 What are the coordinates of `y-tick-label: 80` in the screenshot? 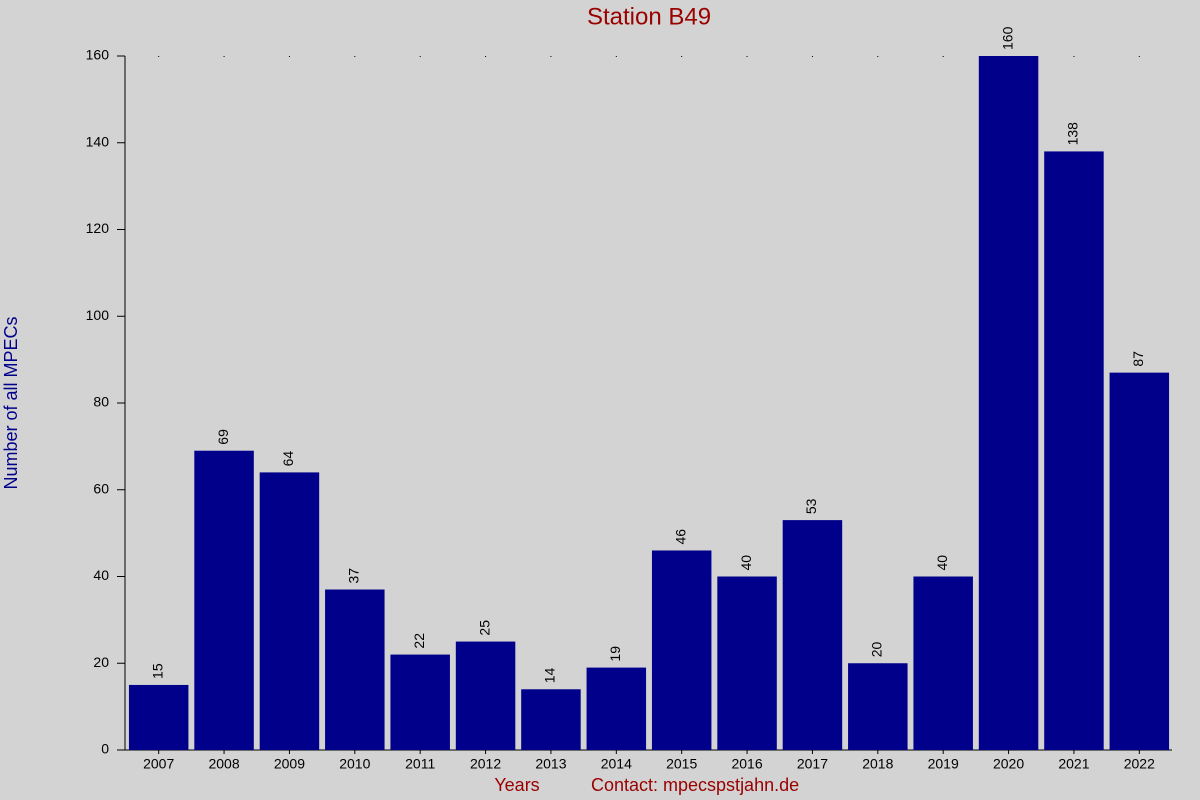 It's located at (101, 402).